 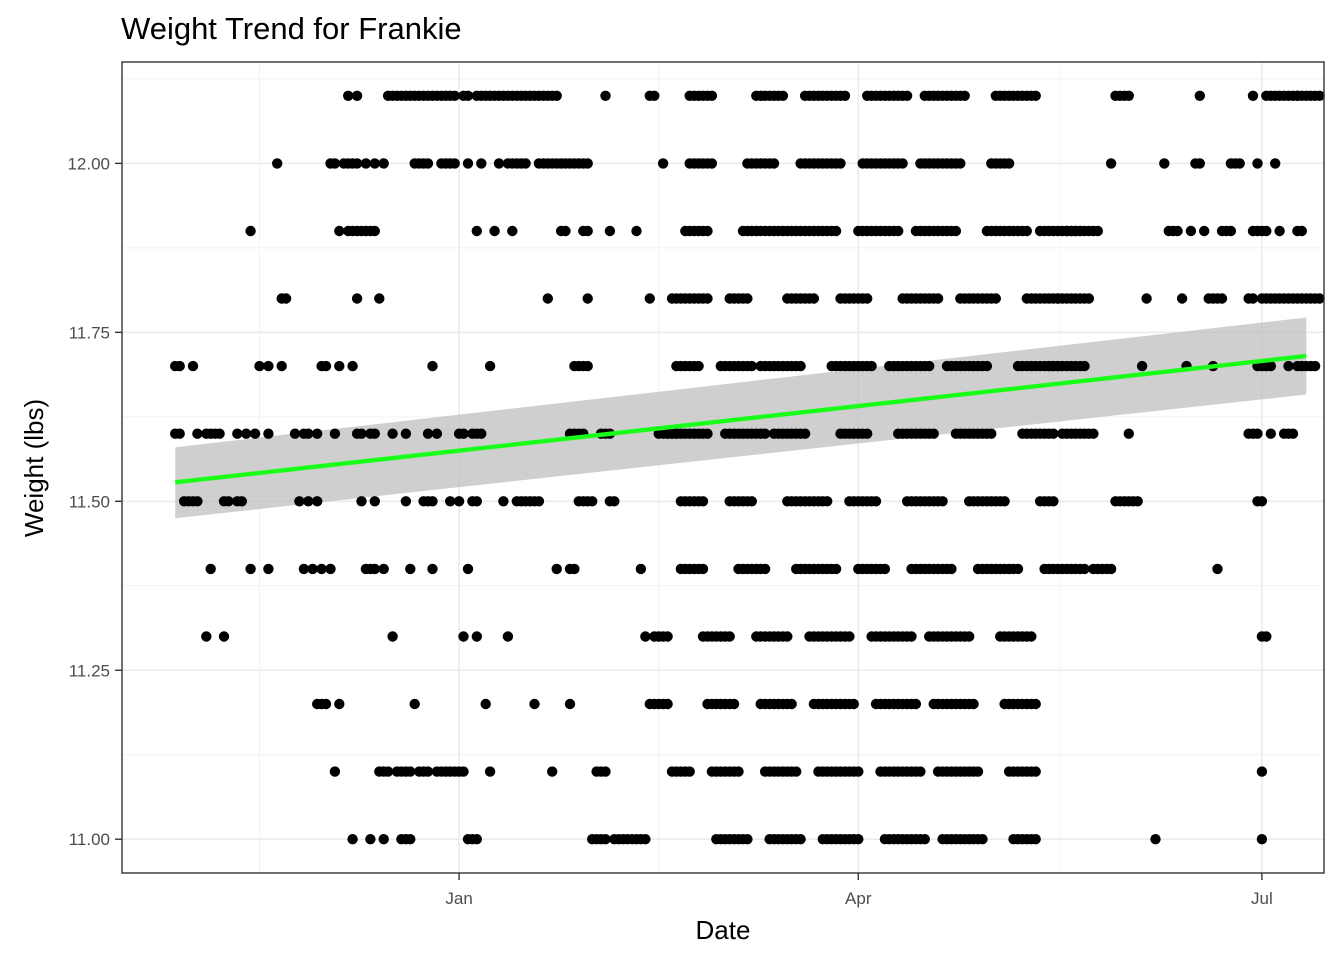 I want to click on y-axis: 11.00 11.25 11.50 11.75 12.00, so click(x=94, y=501).